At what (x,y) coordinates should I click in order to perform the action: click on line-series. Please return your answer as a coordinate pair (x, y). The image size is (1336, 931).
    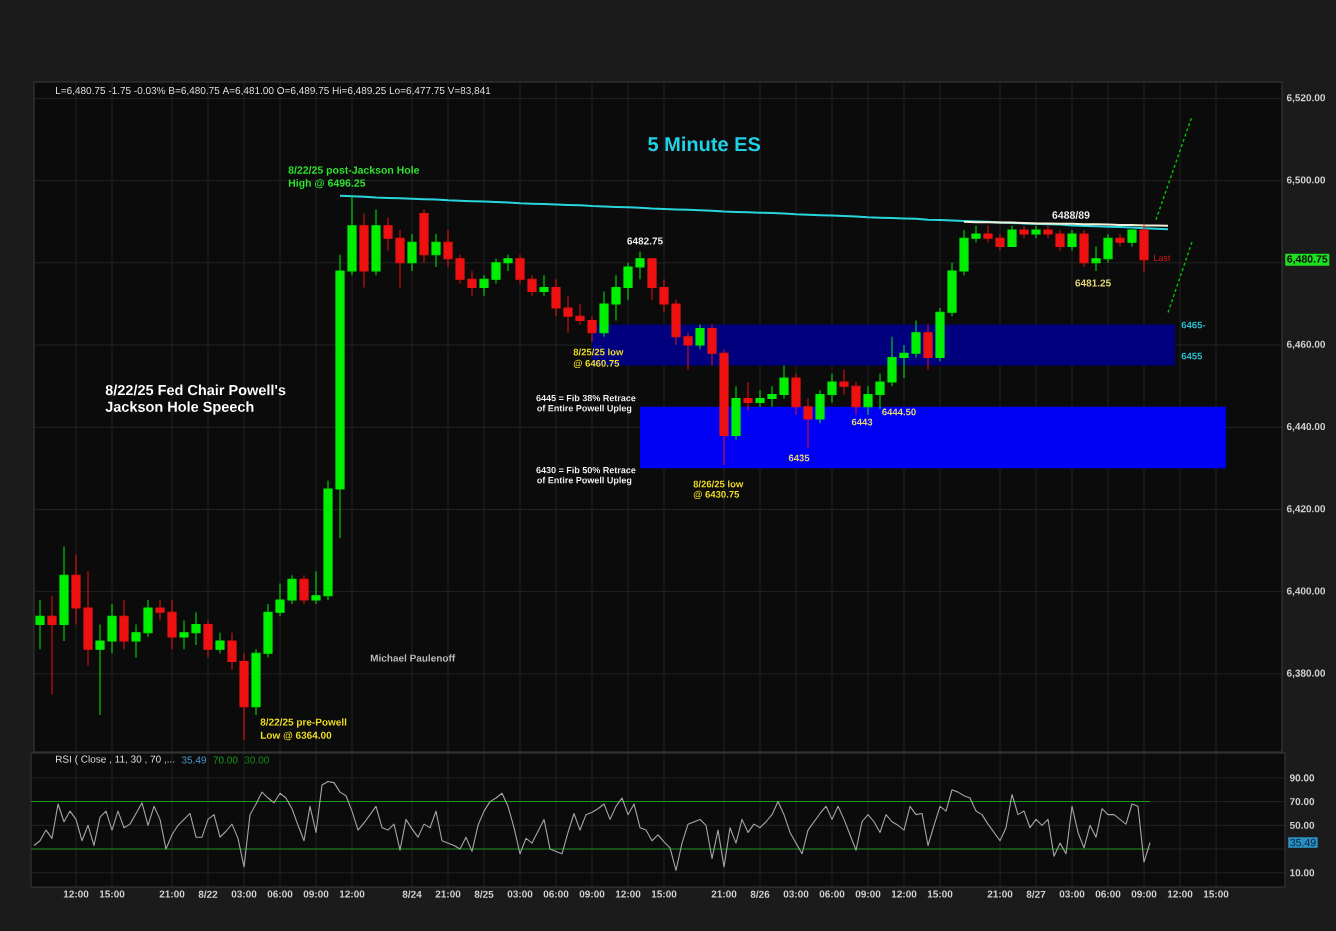
    Looking at the image, I should click on (1174, 168).